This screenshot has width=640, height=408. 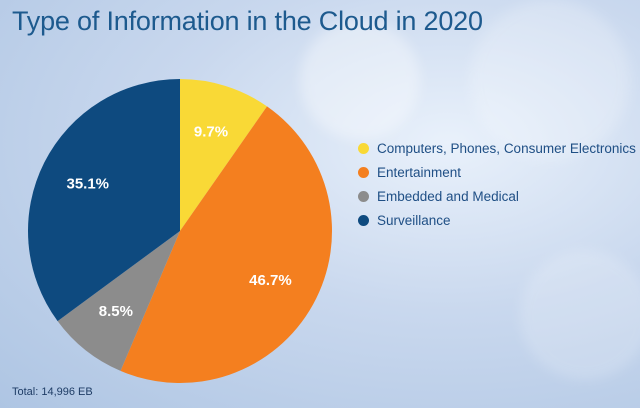 I want to click on legend-item-consumer-electronics: Computers, Phones, Consumer Electronics, so click(x=497, y=148).